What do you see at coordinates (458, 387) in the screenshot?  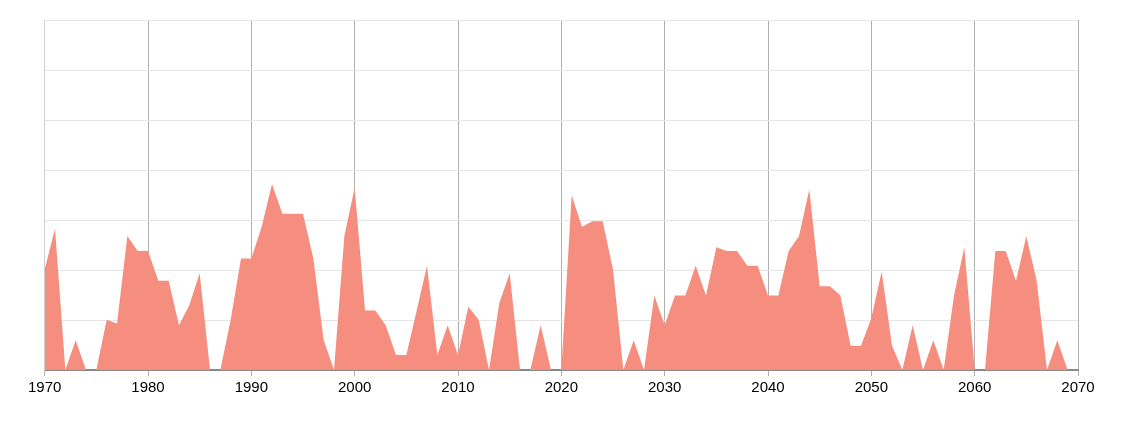 I see `x-tick-label: 2010` at bounding box center [458, 387].